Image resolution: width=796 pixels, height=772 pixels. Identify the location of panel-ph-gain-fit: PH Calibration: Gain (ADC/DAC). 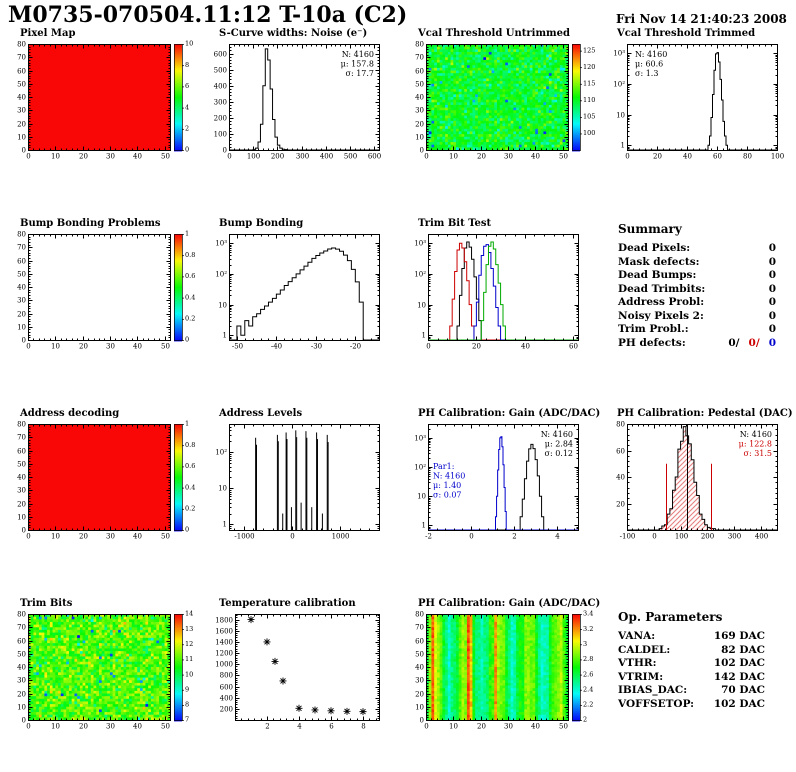
(501, 494).